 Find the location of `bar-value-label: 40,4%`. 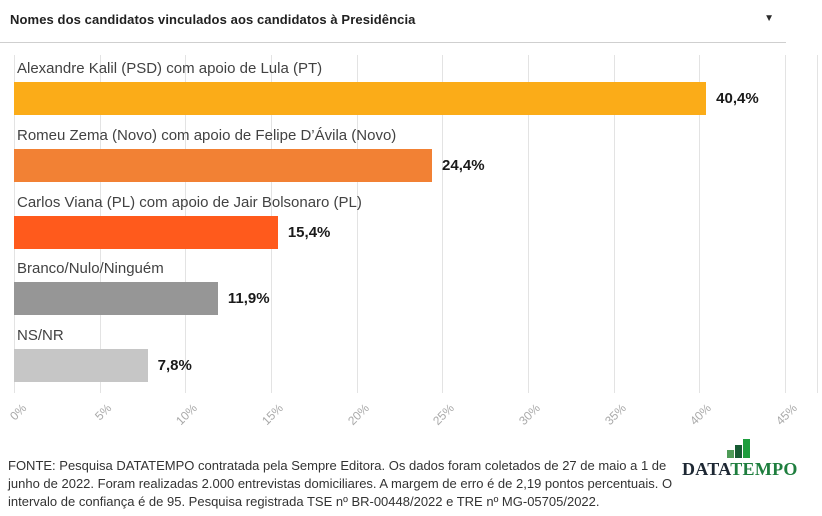

bar-value-label: 40,4% is located at coordinates (737, 98).